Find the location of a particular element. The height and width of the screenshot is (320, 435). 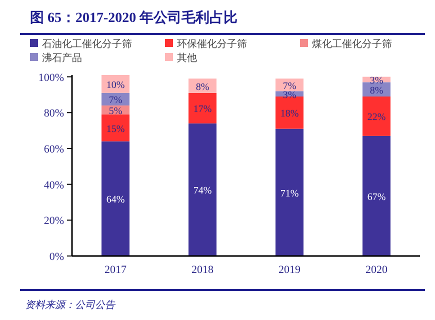

data-label: 71% is located at coordinates (289, 194).